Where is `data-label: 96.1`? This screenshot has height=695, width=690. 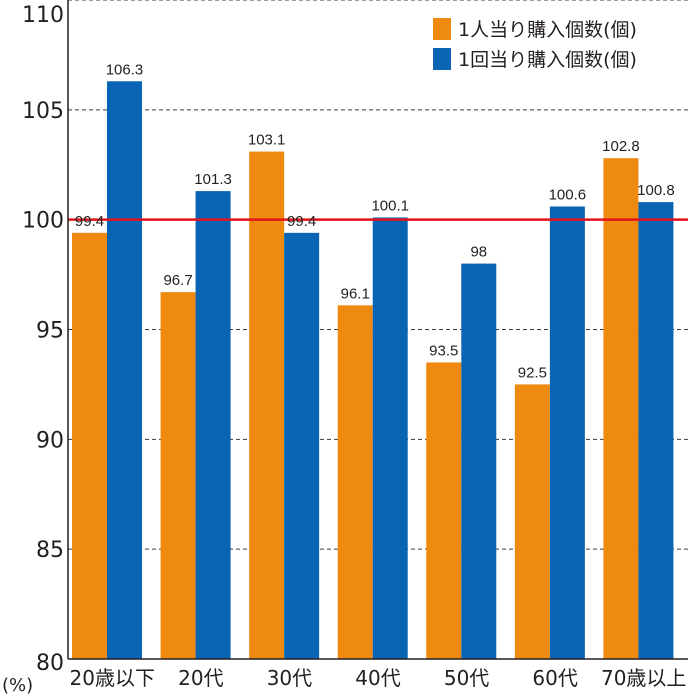 data-label: 96.1 is located at coordinates (355, 293).